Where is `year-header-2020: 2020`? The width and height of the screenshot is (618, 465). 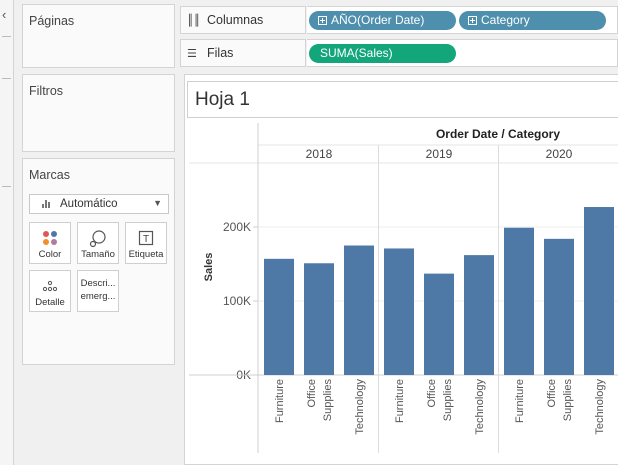
year-header-2020: 2020 is located at coordinates (559, 154).